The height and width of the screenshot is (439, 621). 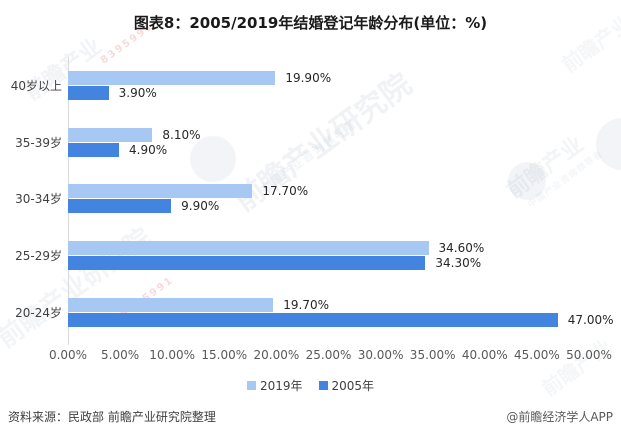 What do you see at coordinates (310, 85) in the screenshot?
I see `bar-group: 40岁以上 19.90% 3.90%` at bounding box center [310, 85].